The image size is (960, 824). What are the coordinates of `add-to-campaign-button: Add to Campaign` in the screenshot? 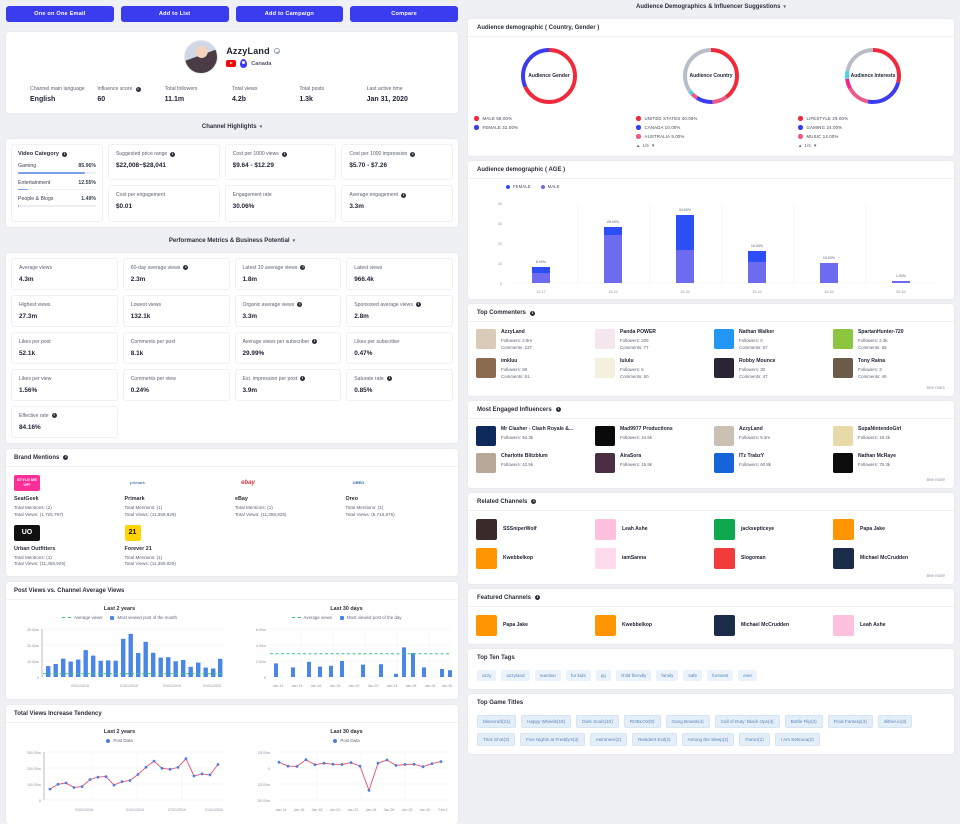 It's located at (289, 14).